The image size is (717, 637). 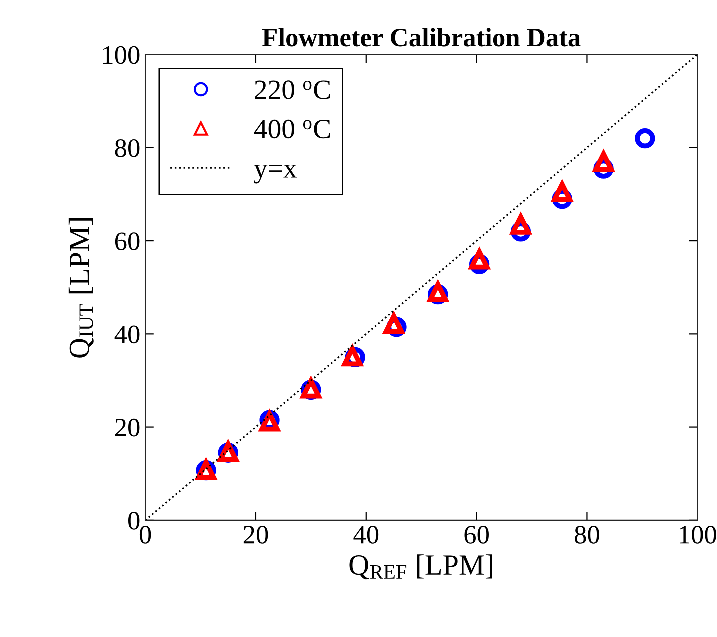 I want to click on y-tick-label: 20, so click(x=127, y=427).